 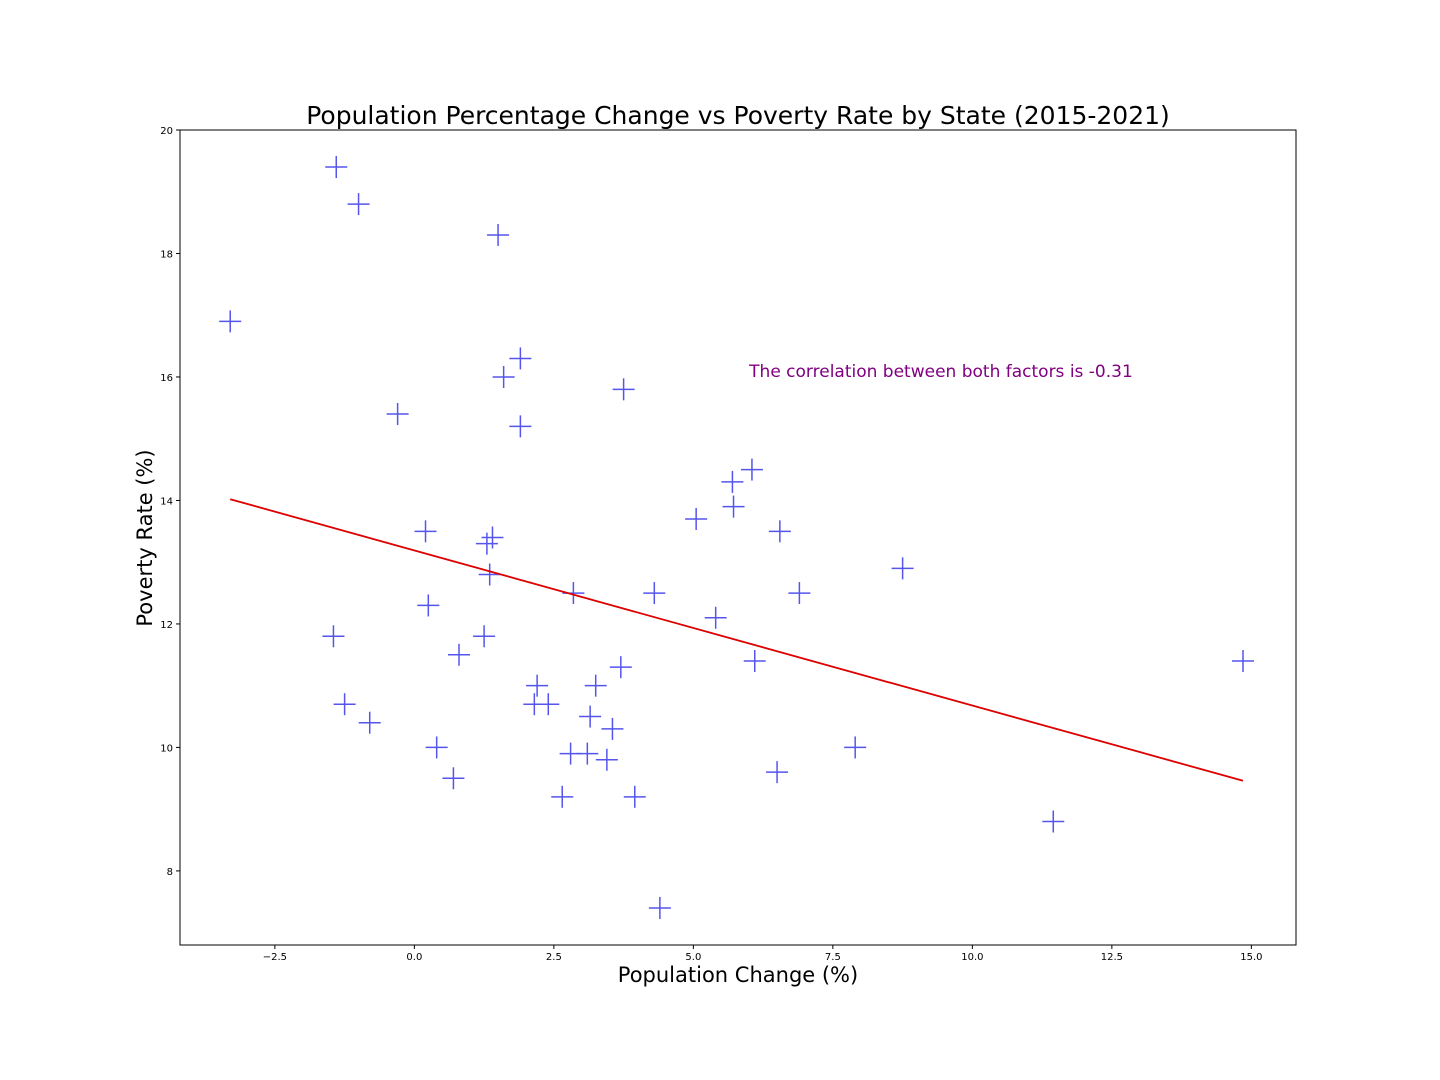 I want to click on y-tick-label: 10, so click(x=166, y=748).